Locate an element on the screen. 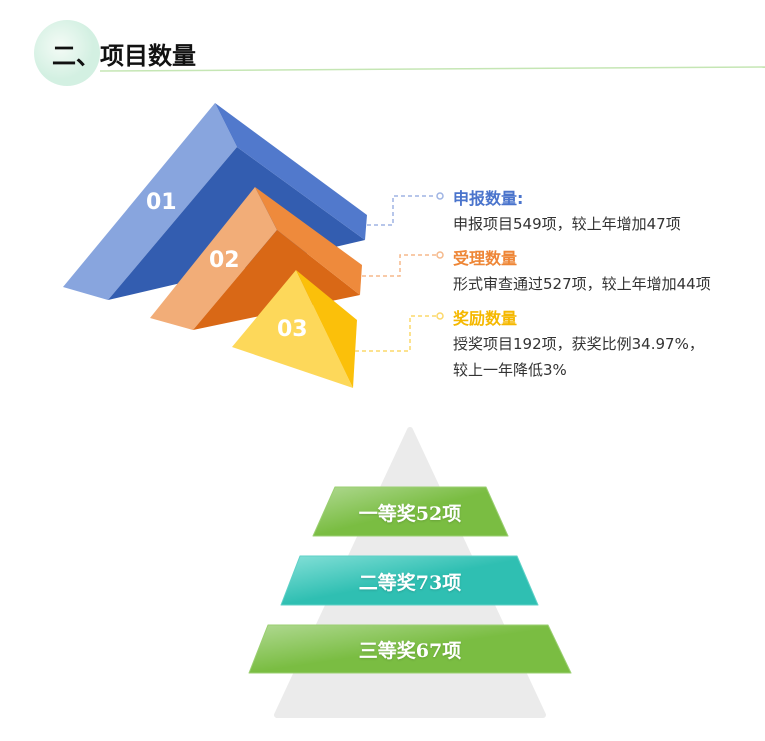  item-title-accept: 受理数量 is located at coordinates (485, 258).